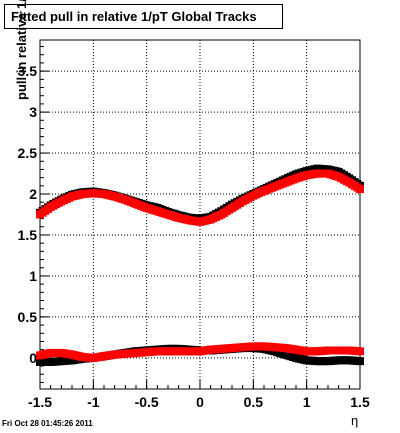 Image resolution: width=400 pixels, height=433 pixels. What do you see at coordinates (33, 112) in the screenshot?
I see `y-tick-label: 3` at bounding box center [33, 112].